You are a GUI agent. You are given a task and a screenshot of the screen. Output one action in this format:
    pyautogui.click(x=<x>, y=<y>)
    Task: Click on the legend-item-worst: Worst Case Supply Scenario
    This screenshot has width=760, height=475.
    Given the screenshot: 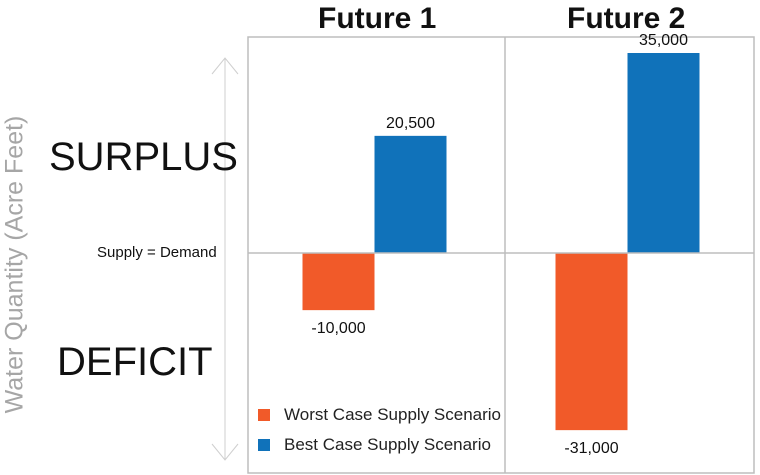 What is the action you would take?
    pyautogui.click(x=379, y=415)
    